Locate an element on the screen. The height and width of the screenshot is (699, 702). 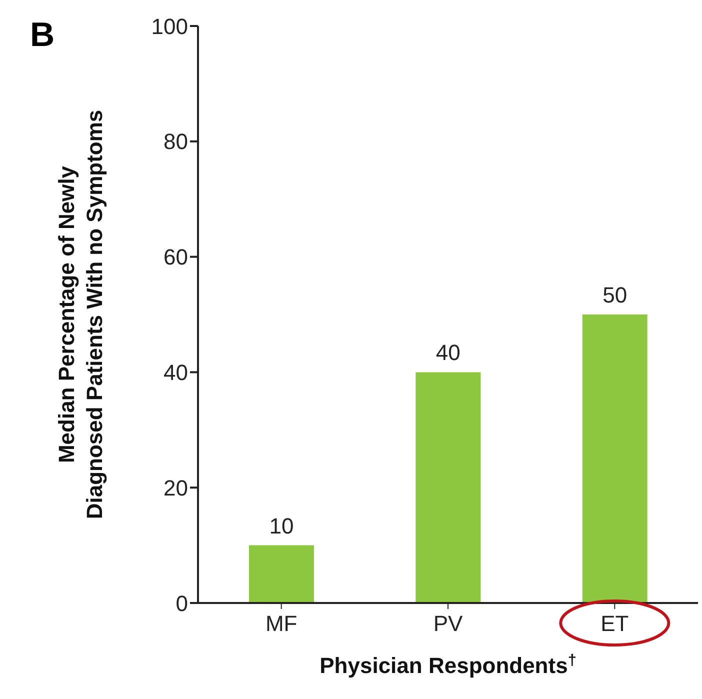
x-tick-label: PV is located at coordinates (448, 623).